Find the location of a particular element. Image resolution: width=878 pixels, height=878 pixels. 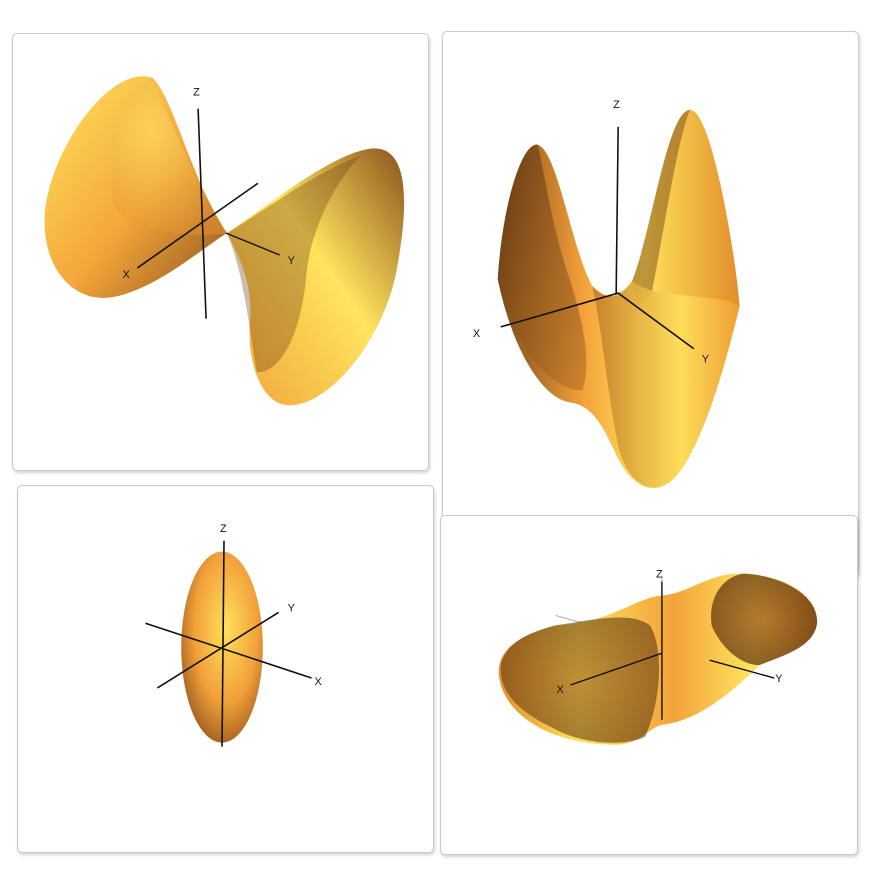

hyperbolic-paraboloid-plot: Z X Y is located at coordinates (606, 294).